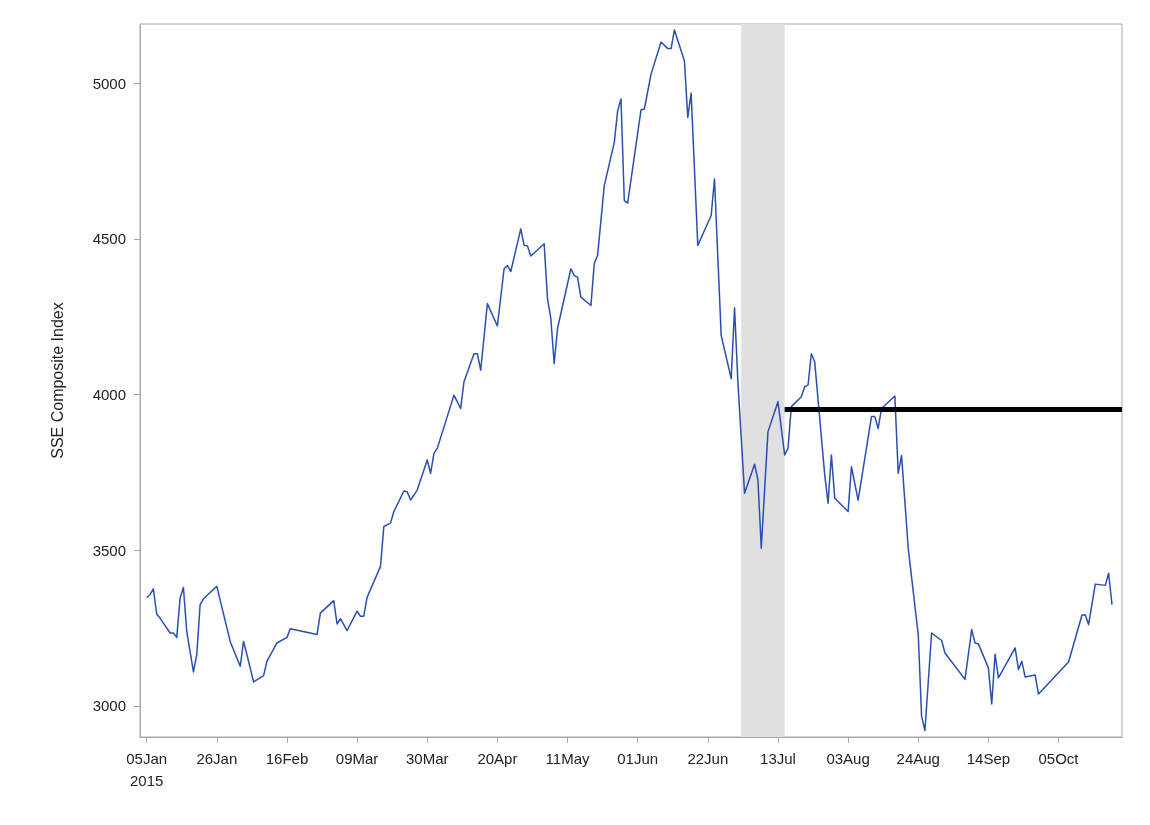 This screenshot has width=1150, height=825. I want to click on y-tick-label: 4500, so click(109, 239).